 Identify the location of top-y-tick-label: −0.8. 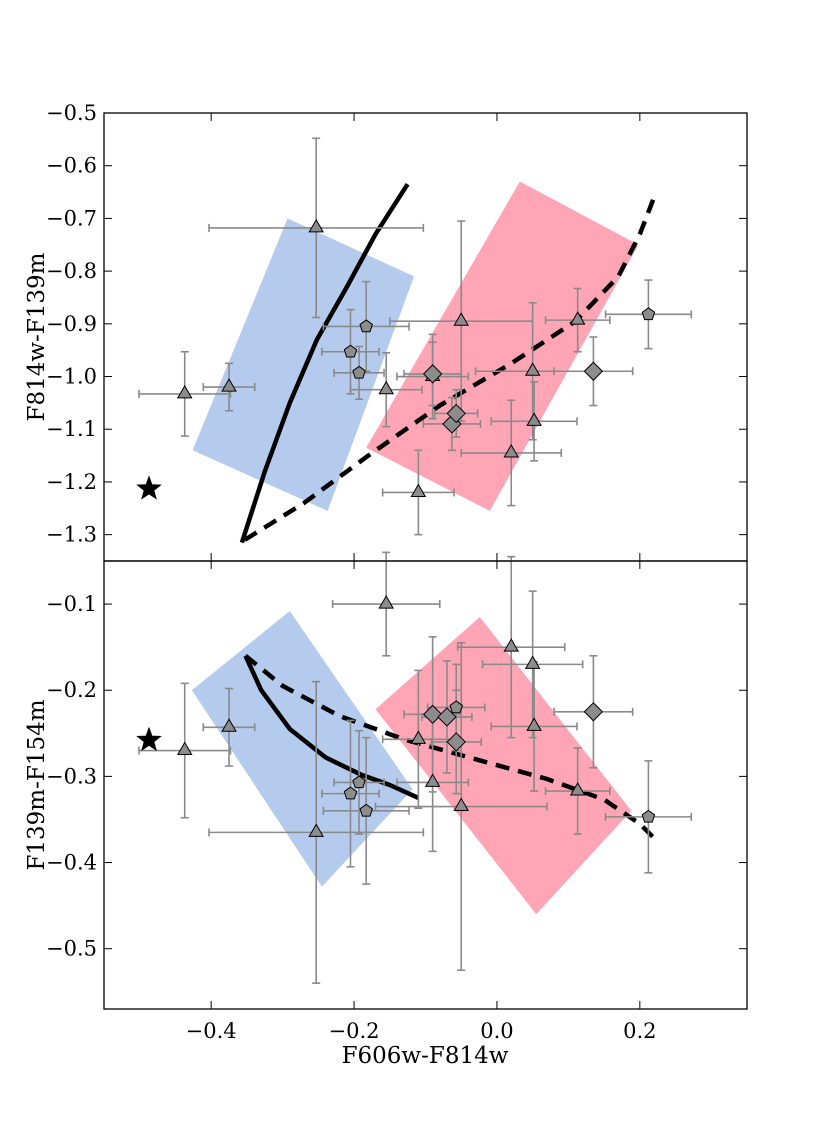
(71, 271).